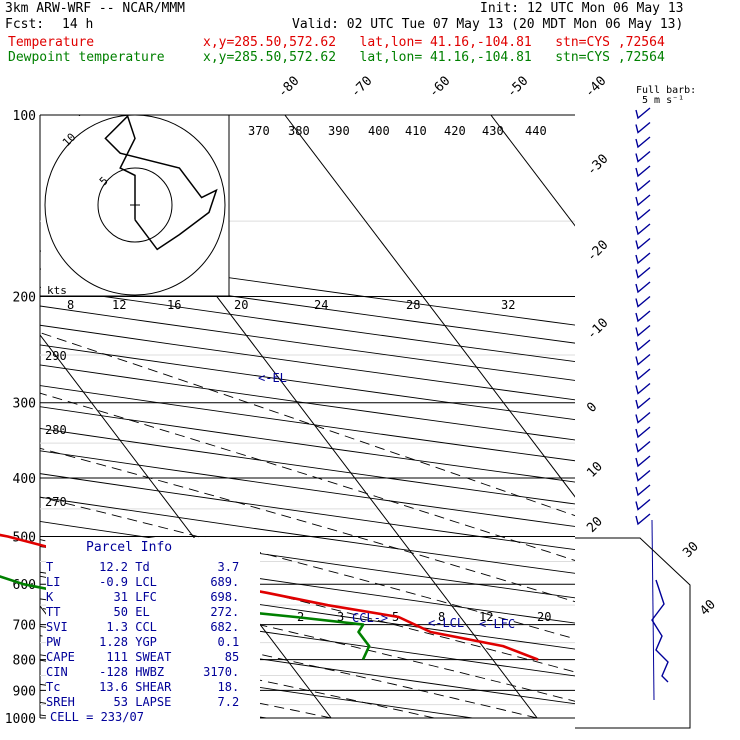 The height and width of the screenshot is (740, 740). Describe the element at coordinates (340, 617) in the screenshot. I see `mixing-ratio-label: 3` at that location.